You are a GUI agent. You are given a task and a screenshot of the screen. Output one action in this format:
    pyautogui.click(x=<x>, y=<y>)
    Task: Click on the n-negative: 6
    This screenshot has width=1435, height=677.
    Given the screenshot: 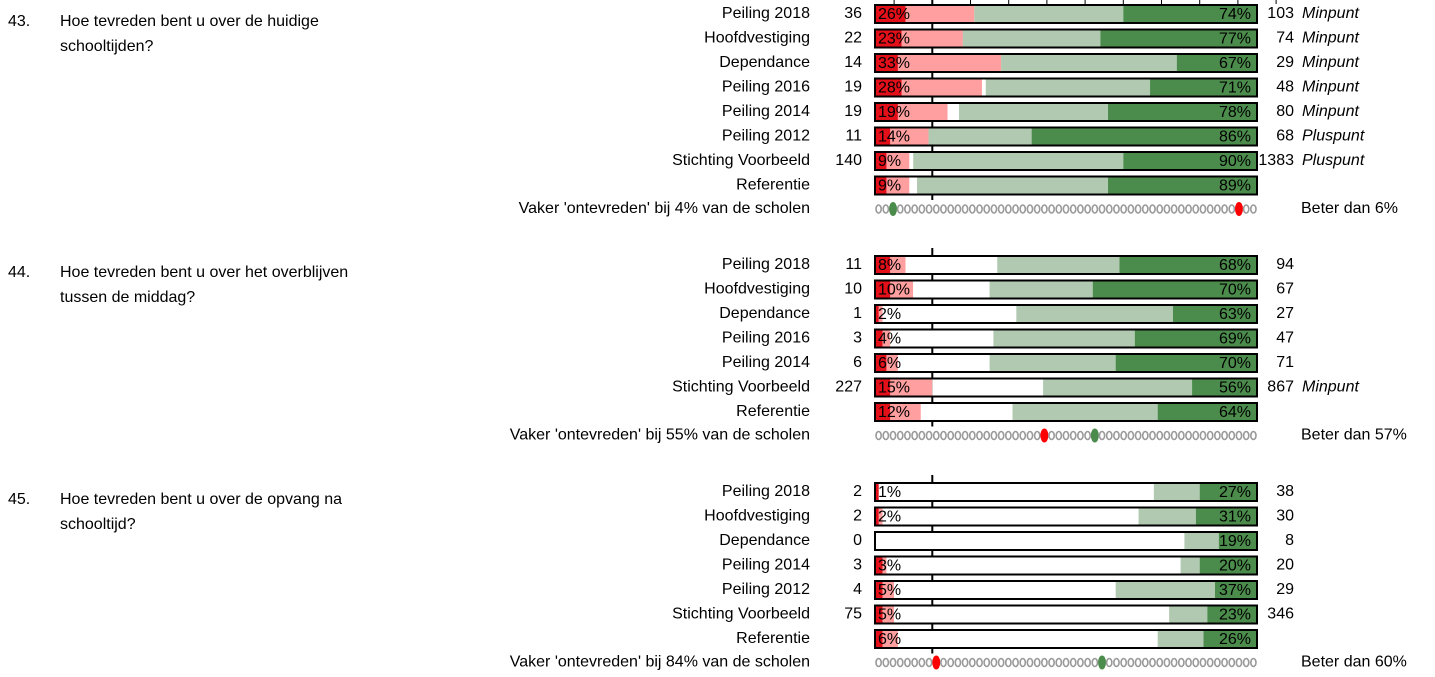 What is the action you would take?
    pyautogui.click(x=857, y=362)
    